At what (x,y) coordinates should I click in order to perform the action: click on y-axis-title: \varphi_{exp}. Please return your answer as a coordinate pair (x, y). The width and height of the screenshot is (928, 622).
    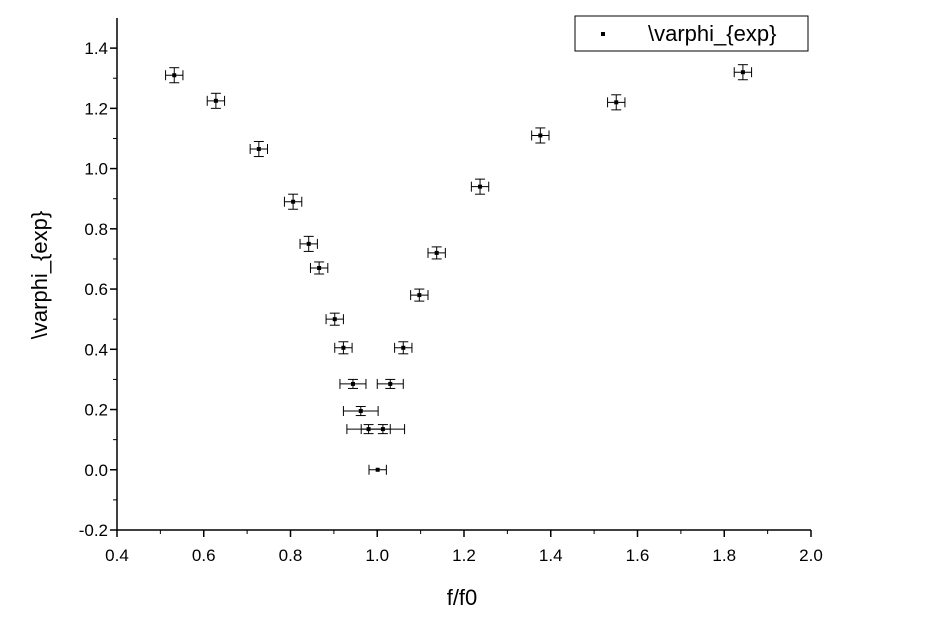
    Looking at the image, I should click on (39, 275).